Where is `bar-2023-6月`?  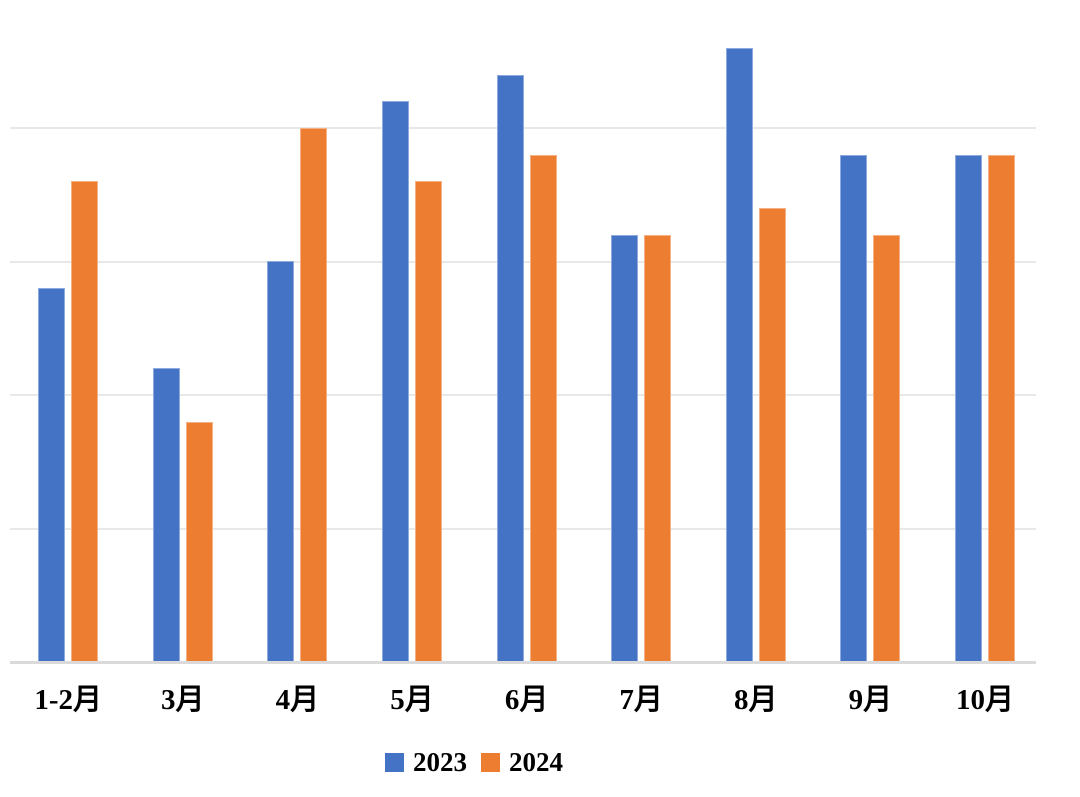
bar-2023-6月 is located at coordinates (510, 368).